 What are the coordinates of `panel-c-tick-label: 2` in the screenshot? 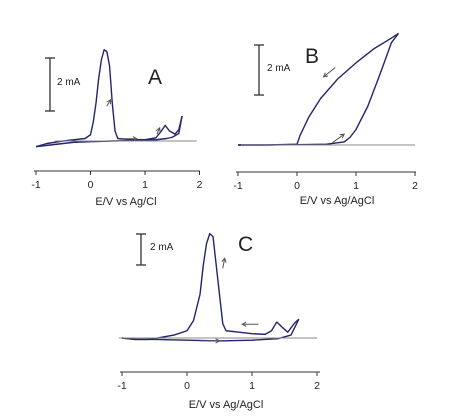 It's located at (317, 386).